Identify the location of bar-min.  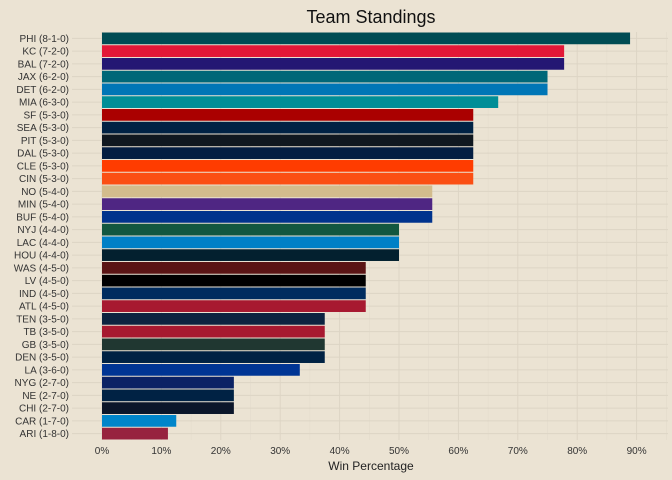
(267, 204).